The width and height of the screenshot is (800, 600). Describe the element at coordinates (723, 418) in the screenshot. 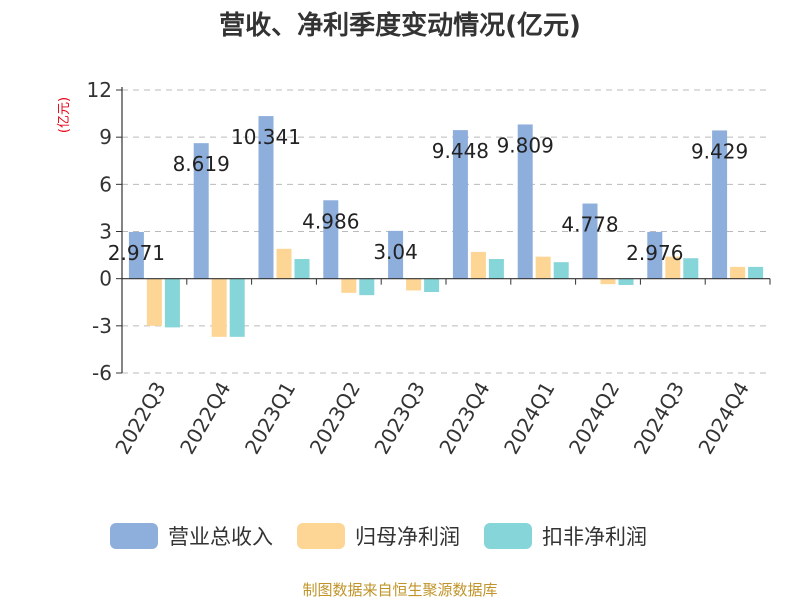

I see `x-tick-label: 2024Q4` at that location.